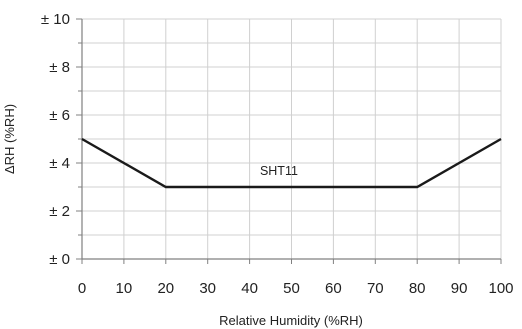  Describe the element at coordinates (55, 19) in the screenshot. I see `y-tick-label: ± 10` at that location.